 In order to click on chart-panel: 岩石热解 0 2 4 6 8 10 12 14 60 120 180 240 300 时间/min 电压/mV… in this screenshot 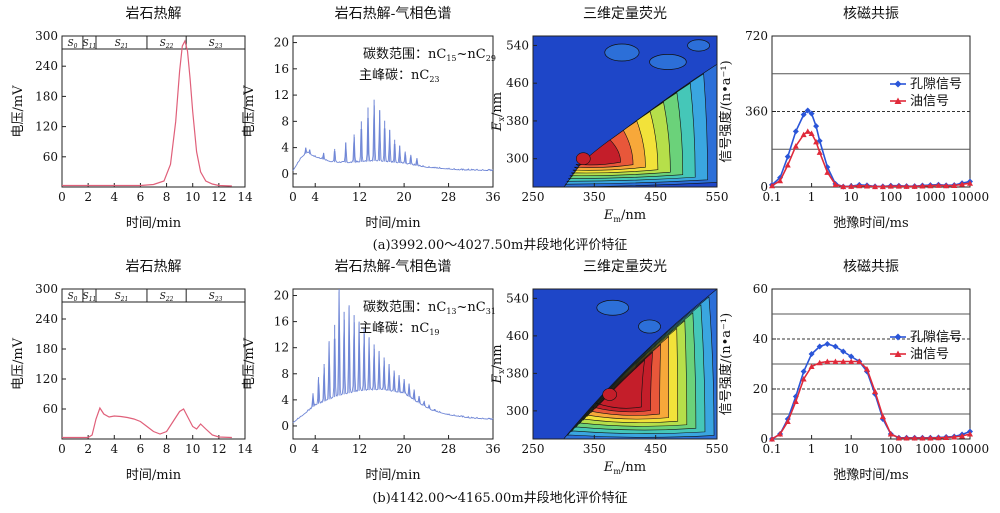, I will do `click(132, 118)`.